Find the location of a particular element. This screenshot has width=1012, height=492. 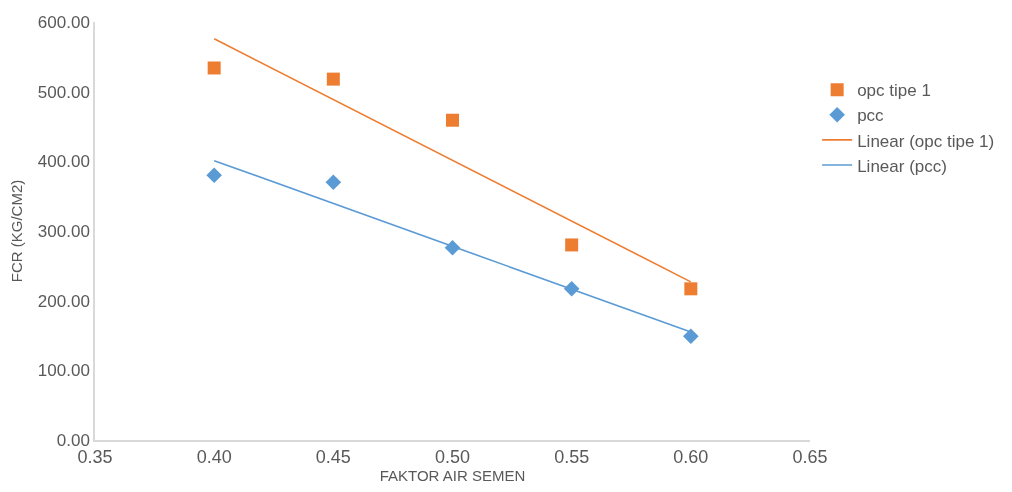

legend-label: Linear (pcc) is located at coordinates (902, 166).